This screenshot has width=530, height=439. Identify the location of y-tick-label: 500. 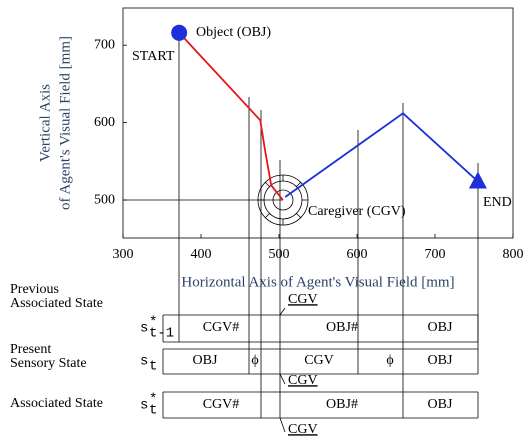
(104, 199).